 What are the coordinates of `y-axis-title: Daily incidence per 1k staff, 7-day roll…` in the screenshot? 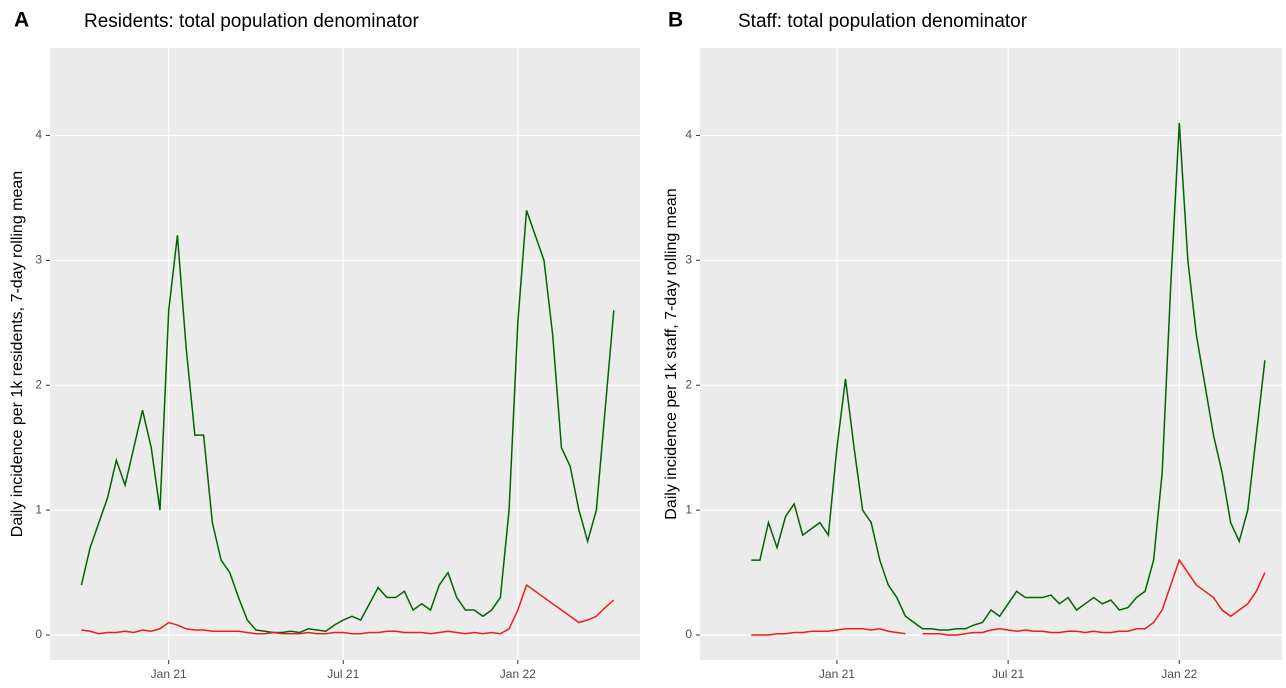 It's located at (671, 353).